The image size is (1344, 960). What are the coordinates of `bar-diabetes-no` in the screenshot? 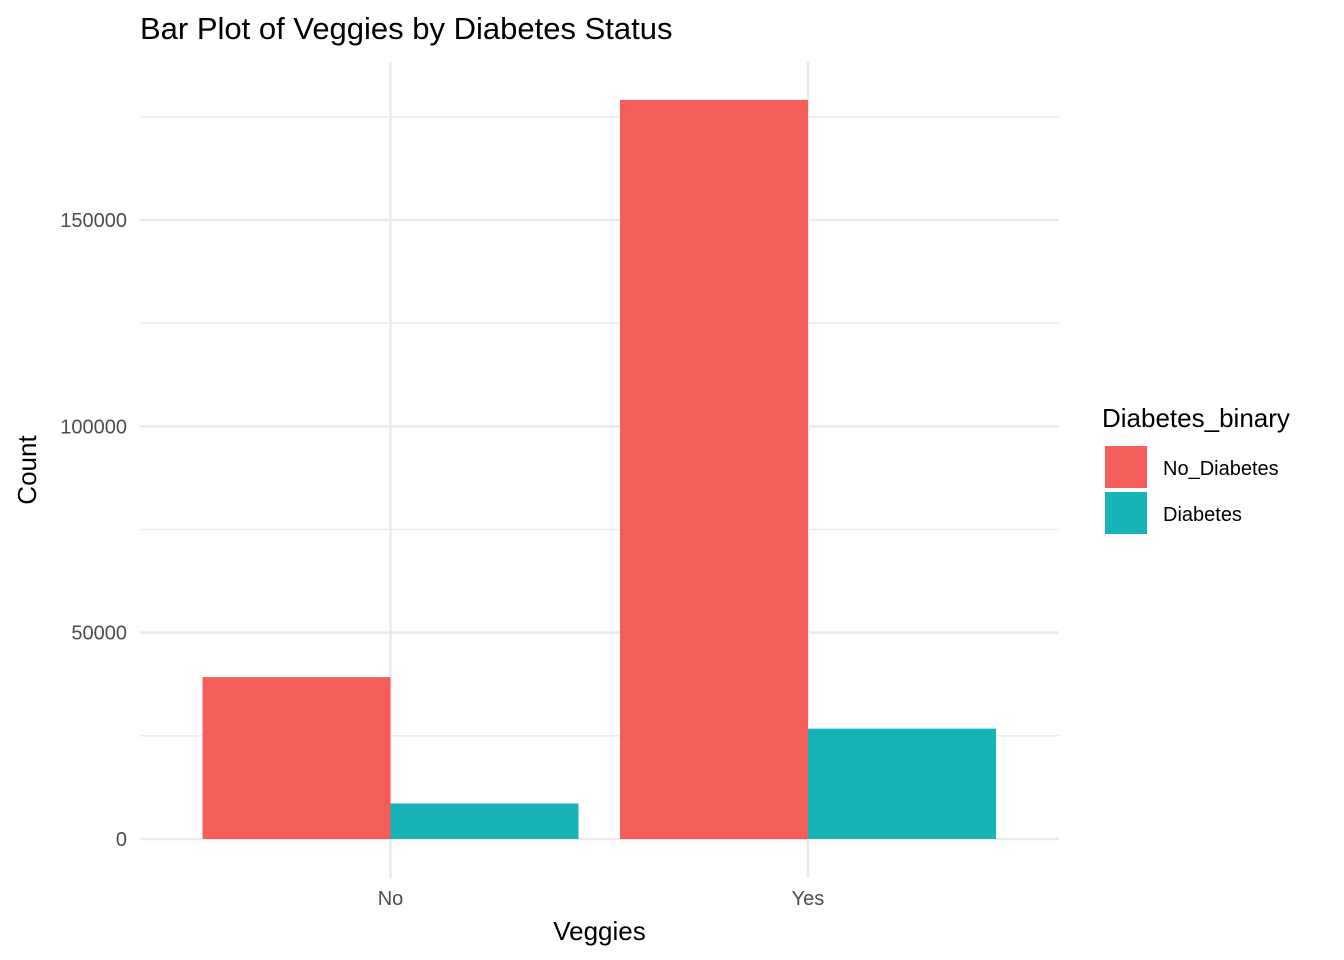 It's located at (484, 821).